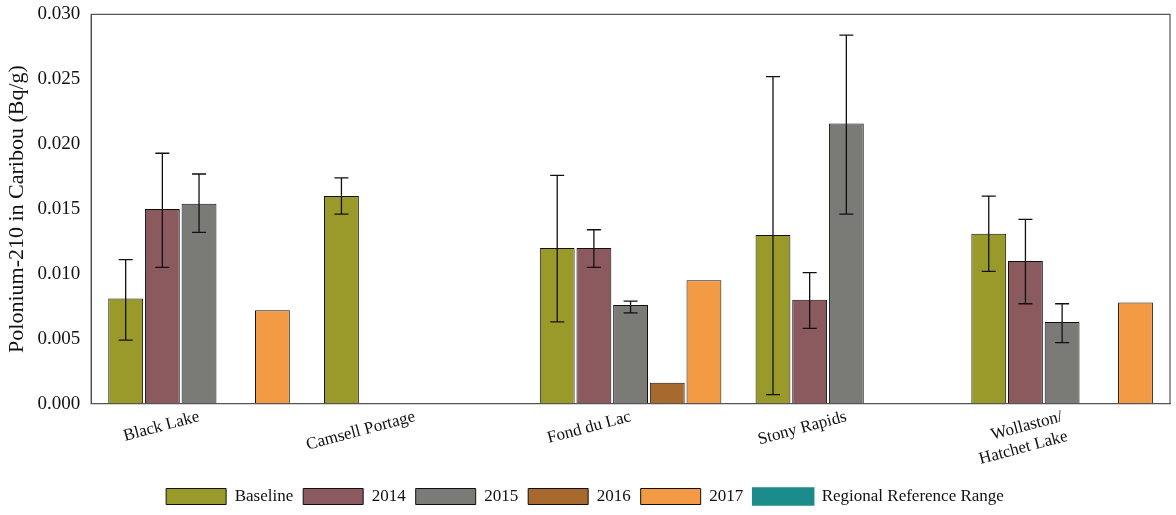  I want to click on y-tick-label: 0.000, so click(59, 402).